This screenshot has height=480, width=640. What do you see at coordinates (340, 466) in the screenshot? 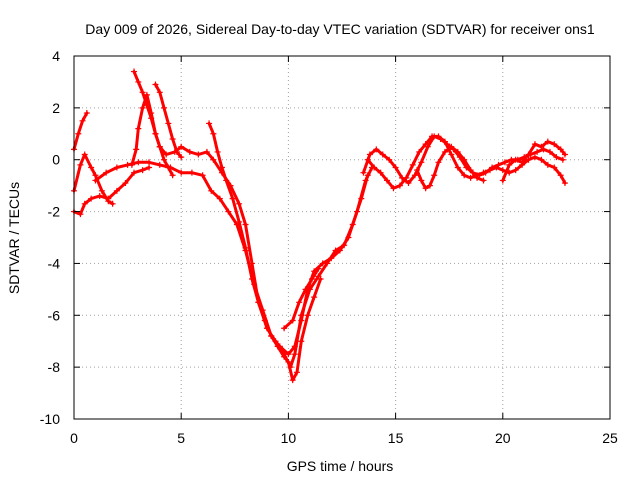
I see `x-axis-label: GPS time / hours` at bounding box center [340, 466].